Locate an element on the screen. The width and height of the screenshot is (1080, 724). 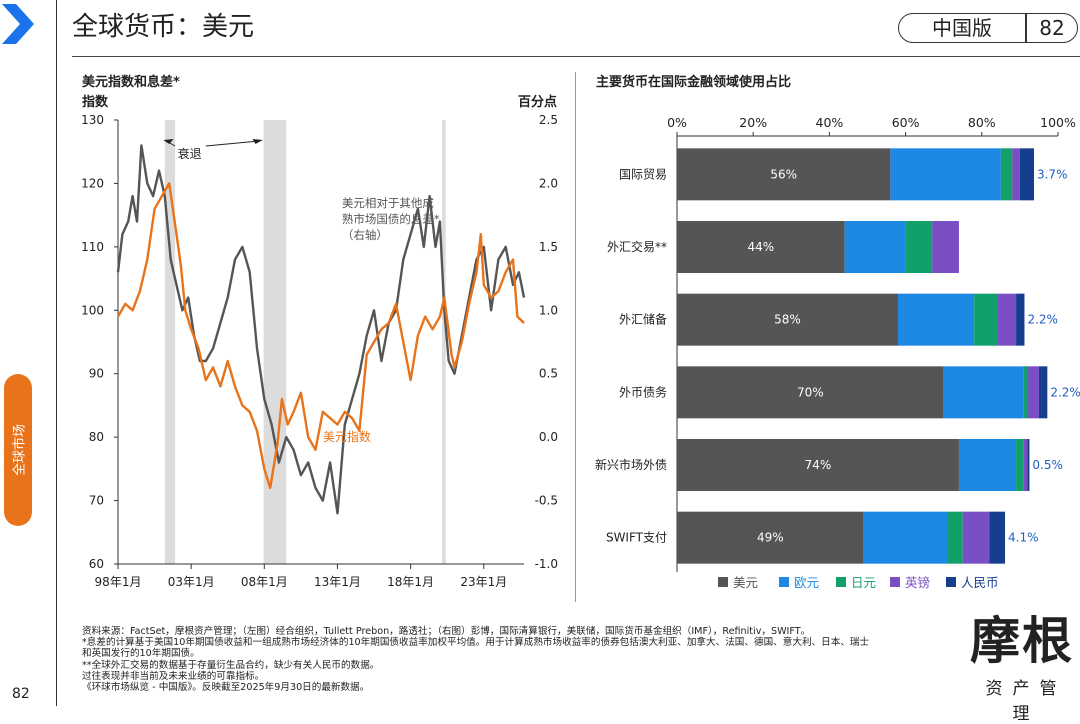
recession-arrow-head is located at coordinates (257, 141).